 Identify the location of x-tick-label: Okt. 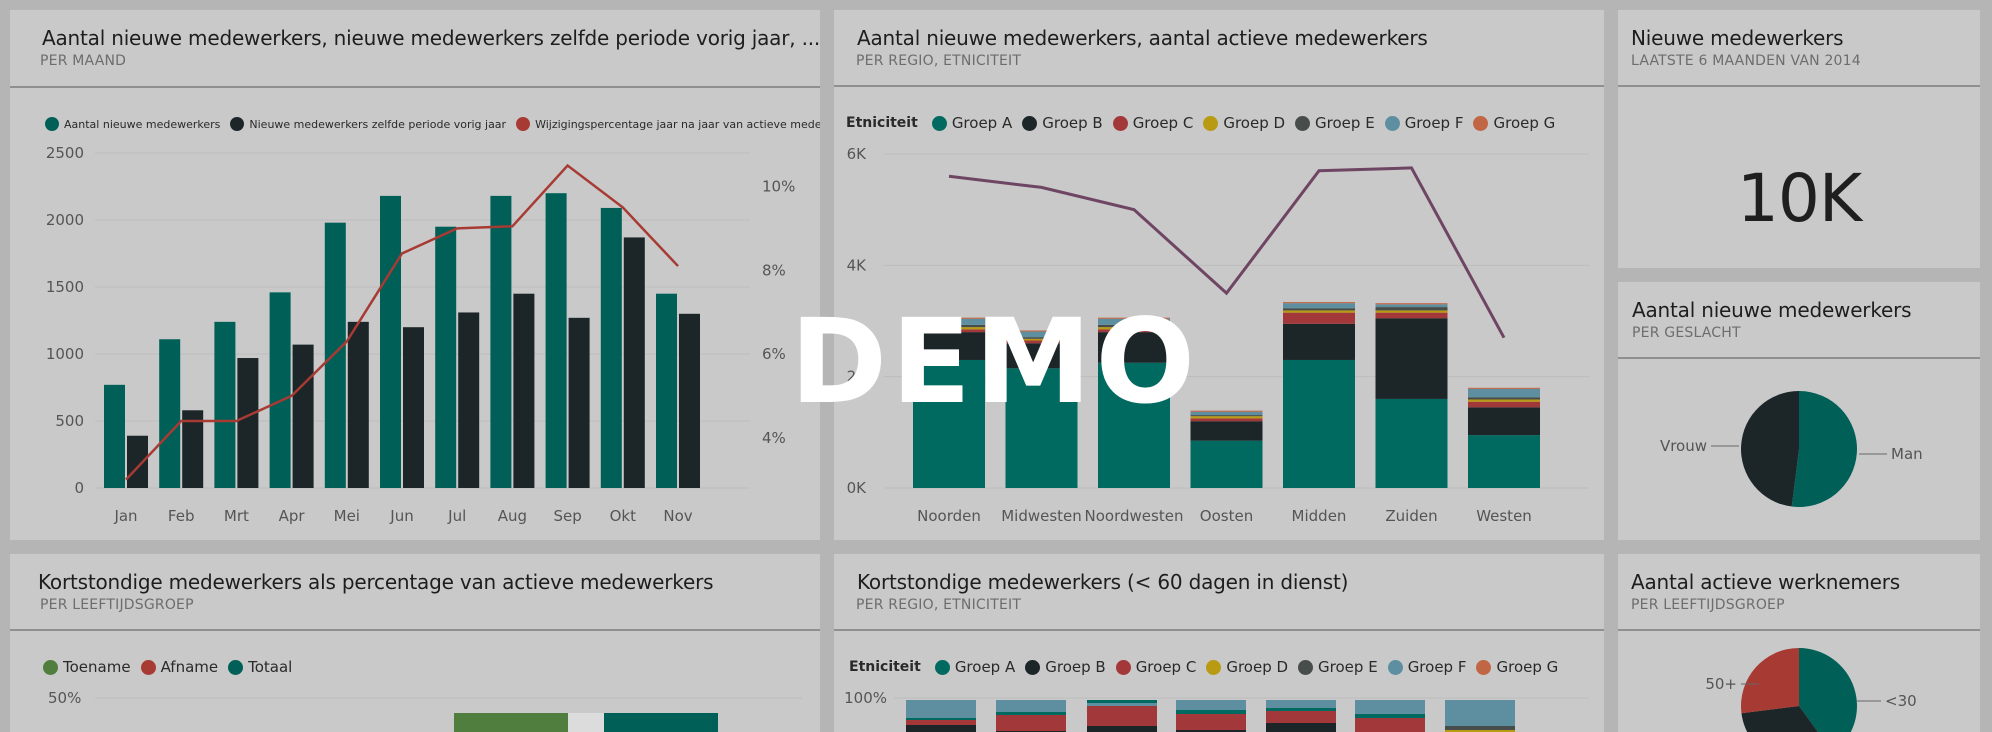
(623, 516).